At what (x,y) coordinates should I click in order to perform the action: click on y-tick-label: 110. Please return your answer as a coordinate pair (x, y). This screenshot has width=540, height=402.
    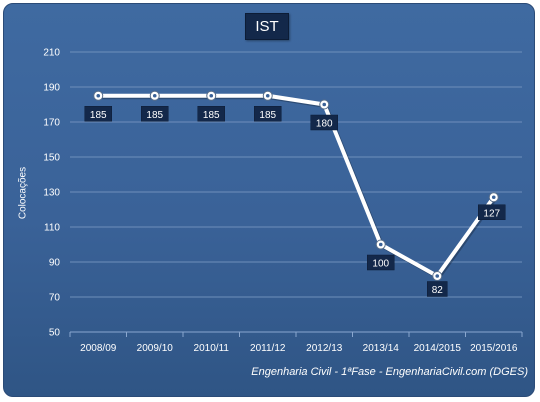
    Looking at the image, I should click on (52, 228).